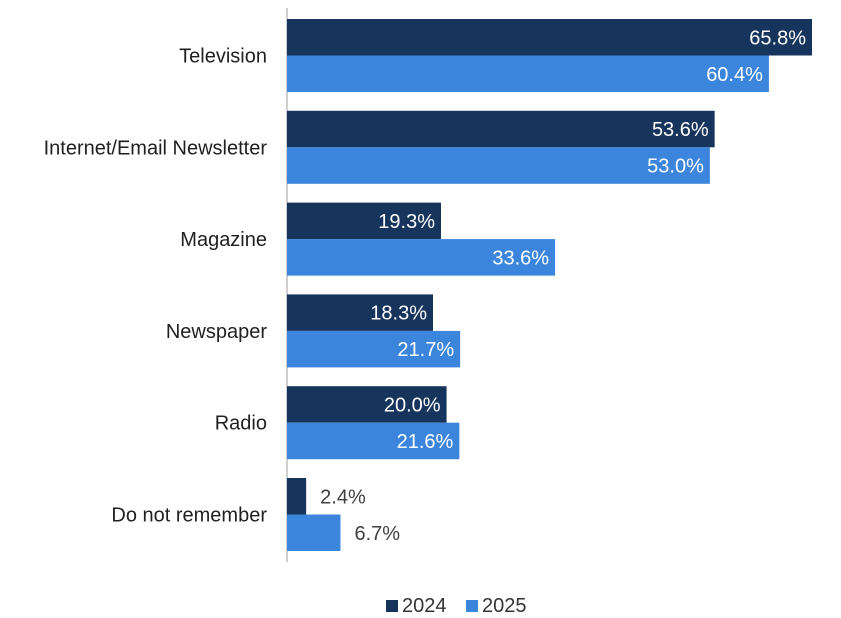 This screenshot has height=618, width=841. Describe the element at coordinates (223, 57) in the screenshot. I see `category-label: Television` at that location.